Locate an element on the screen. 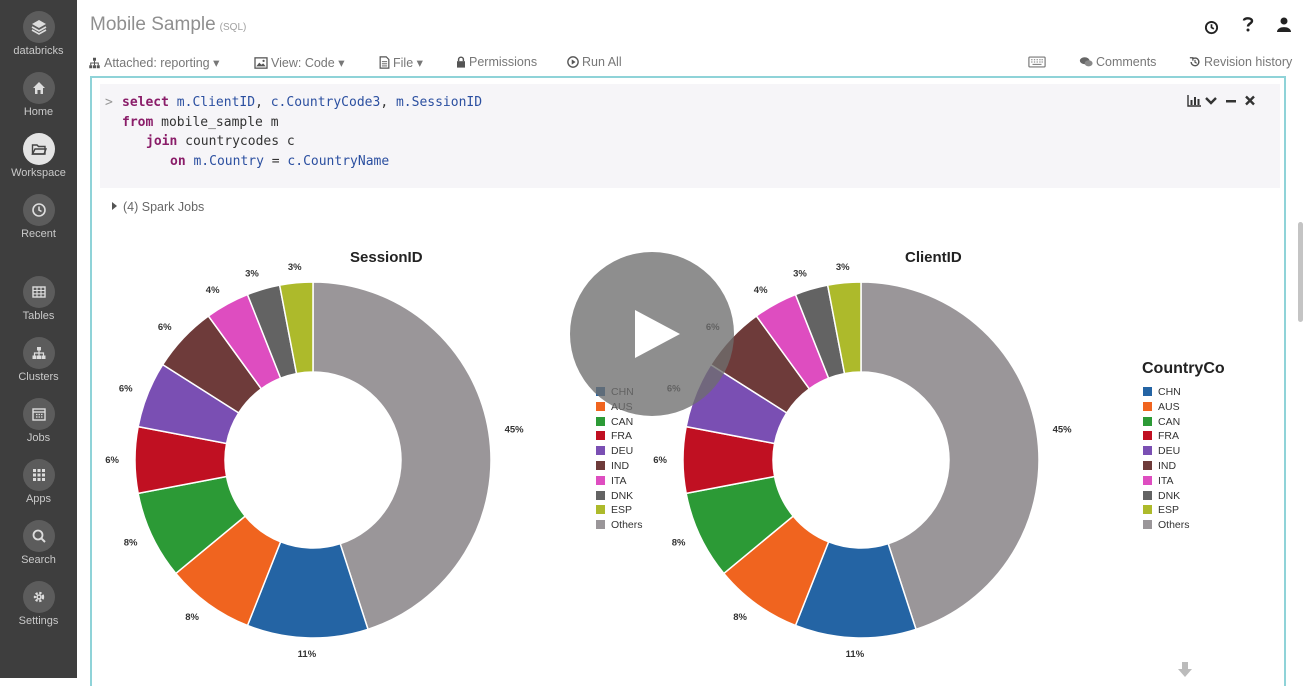  search-icon is located at coordinates (38, 536).